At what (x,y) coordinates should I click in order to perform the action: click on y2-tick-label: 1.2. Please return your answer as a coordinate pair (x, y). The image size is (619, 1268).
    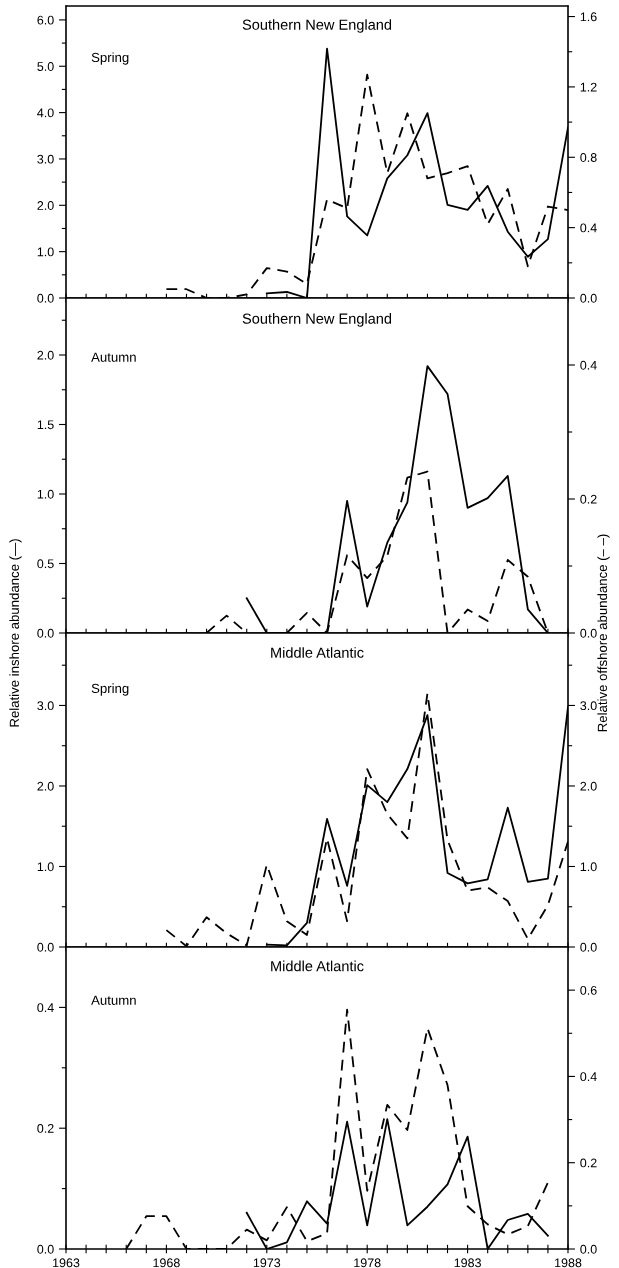
    Looking at the image, I should click on (588, 87).